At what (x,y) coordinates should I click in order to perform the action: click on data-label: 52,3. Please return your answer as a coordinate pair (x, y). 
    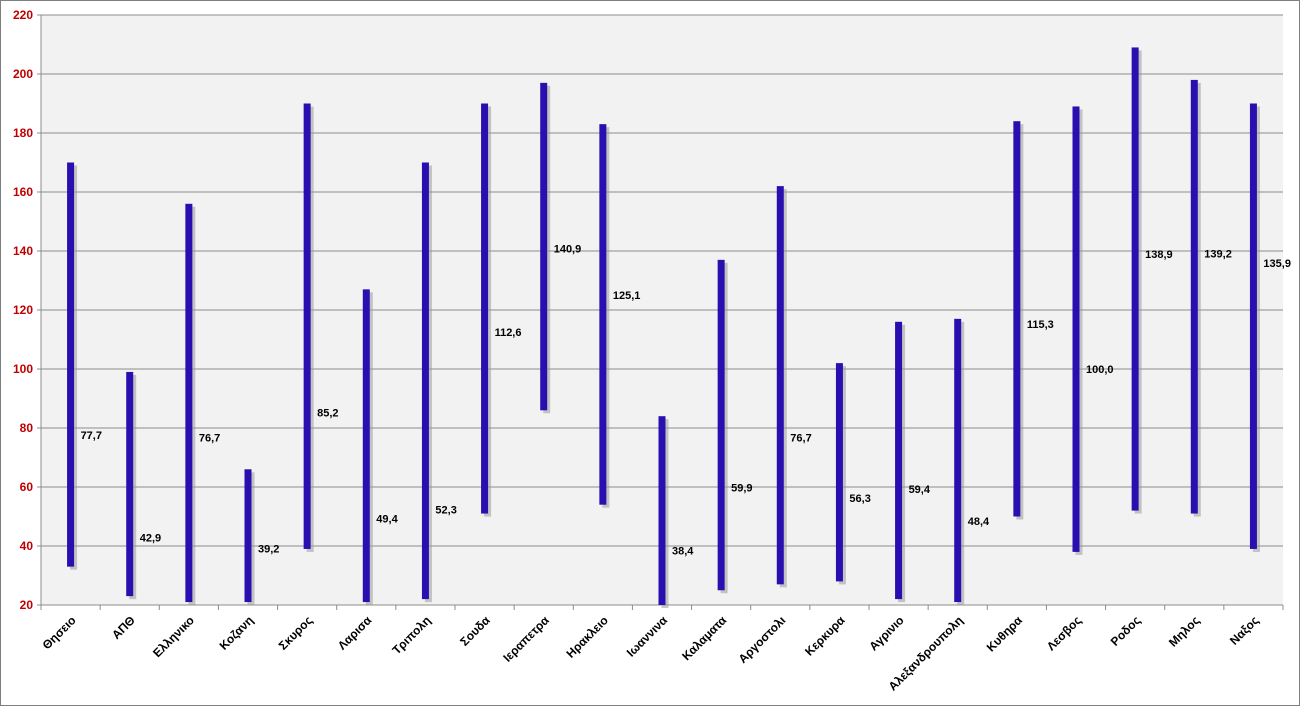
    Looking at the image, I should click on (445, 511).